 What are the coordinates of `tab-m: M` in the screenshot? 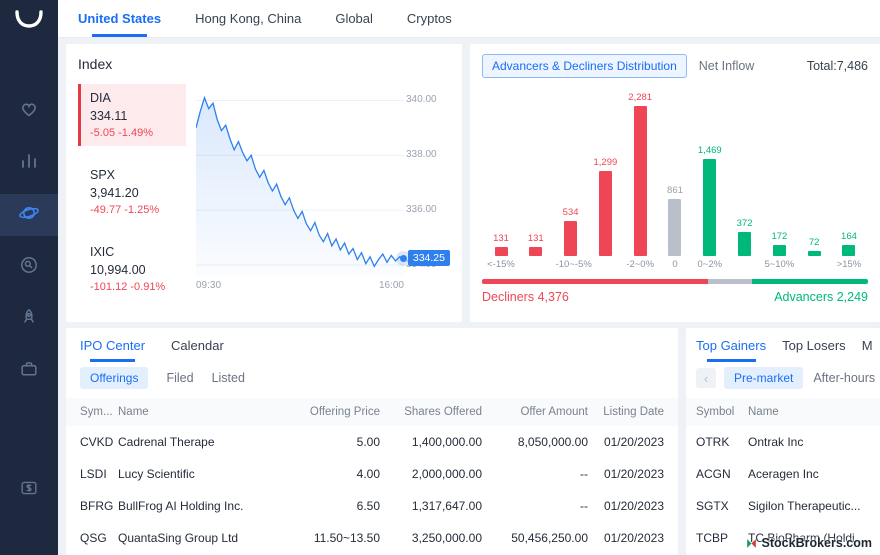 It's located at (867, 345).